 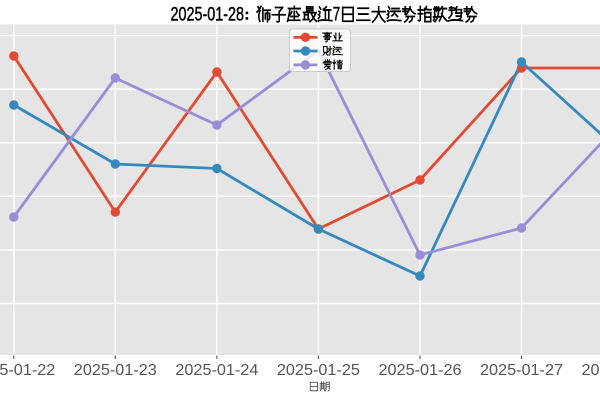 What do you see at coordinates (216, 370) in the screenshot?
I see `svg-text: 2025-01-24` at bounding box center [216, 370].